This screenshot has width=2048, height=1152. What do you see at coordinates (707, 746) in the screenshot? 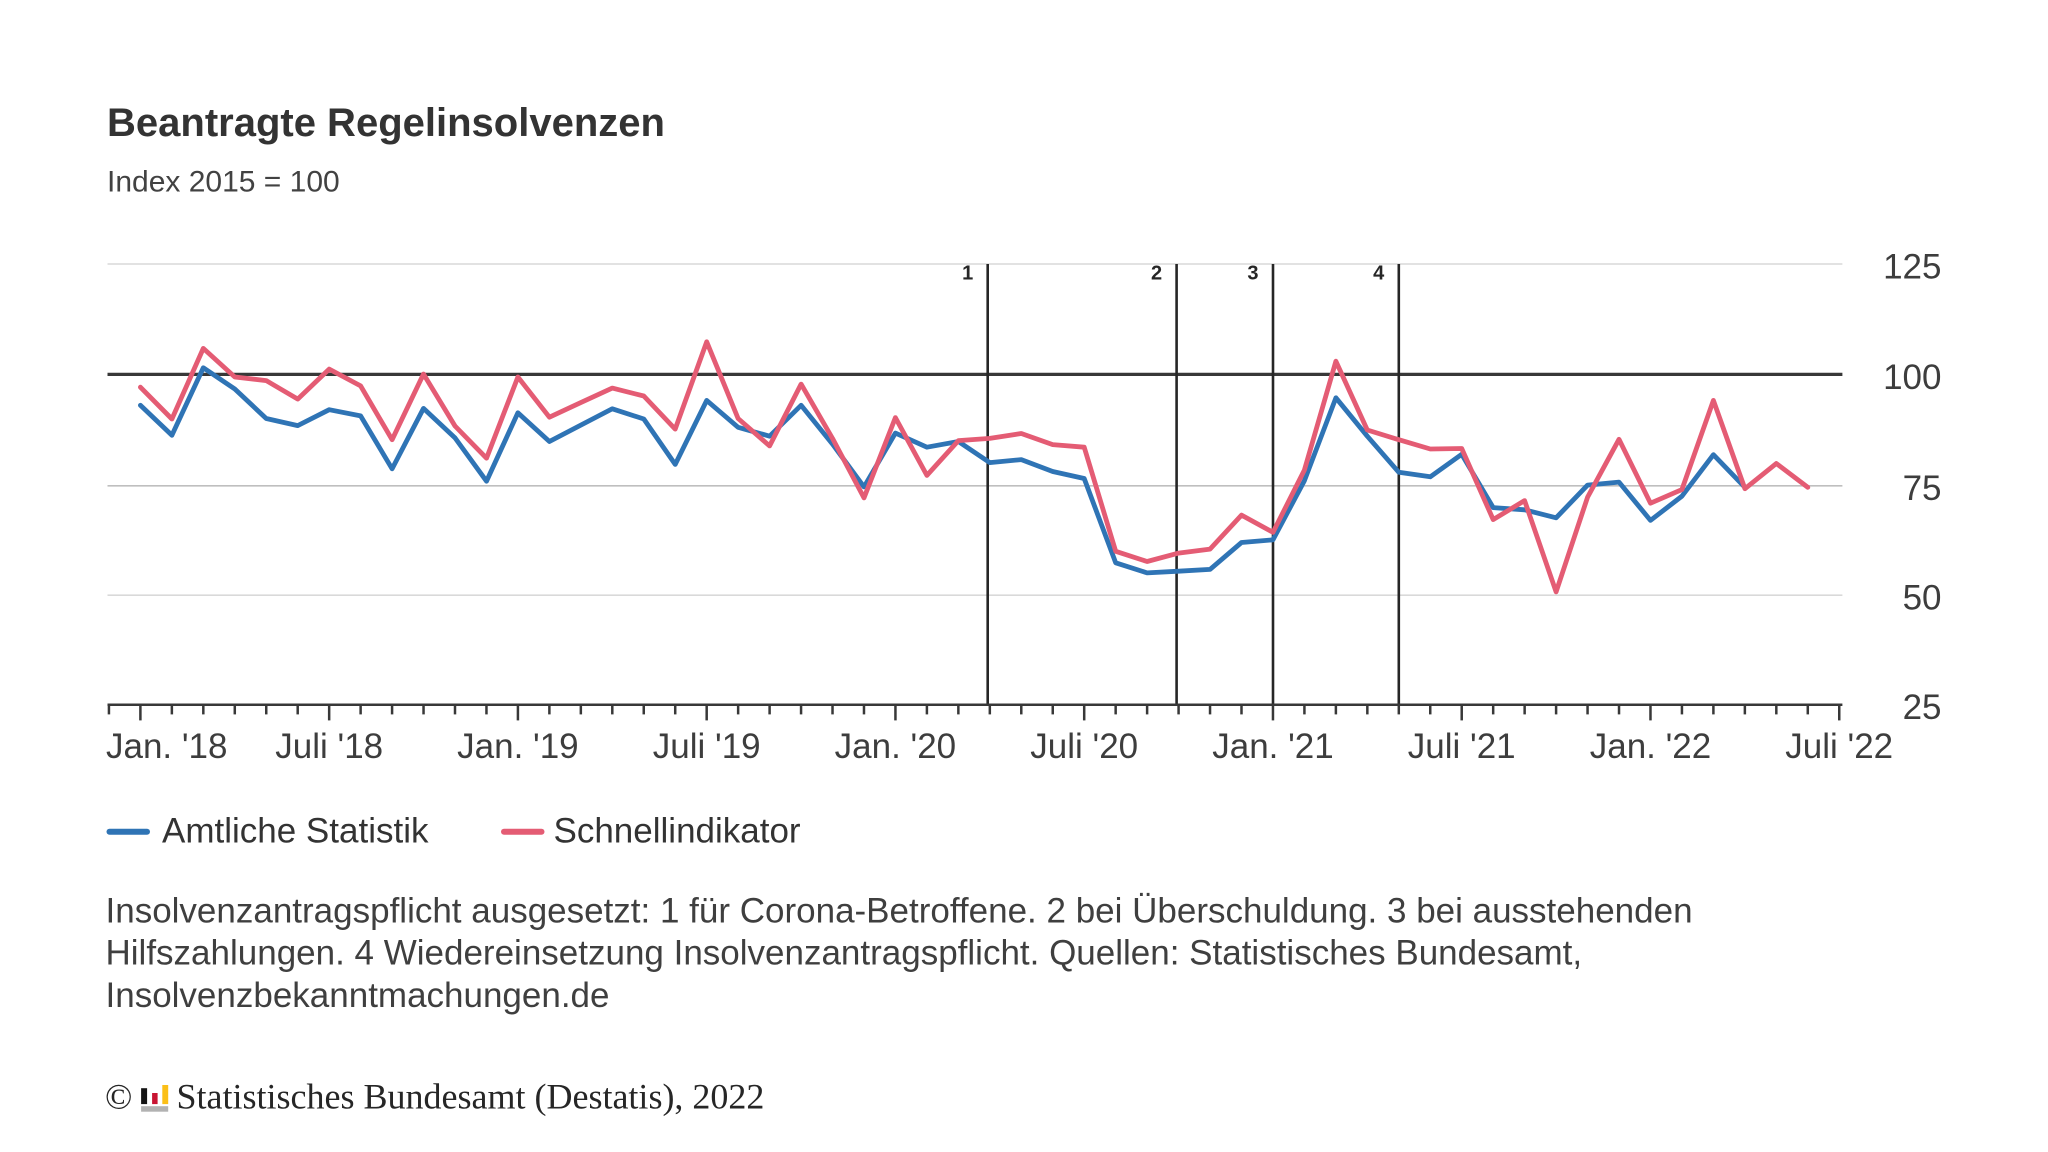
I see `svg-text: Juli '19` at bounding box center [707, 746].